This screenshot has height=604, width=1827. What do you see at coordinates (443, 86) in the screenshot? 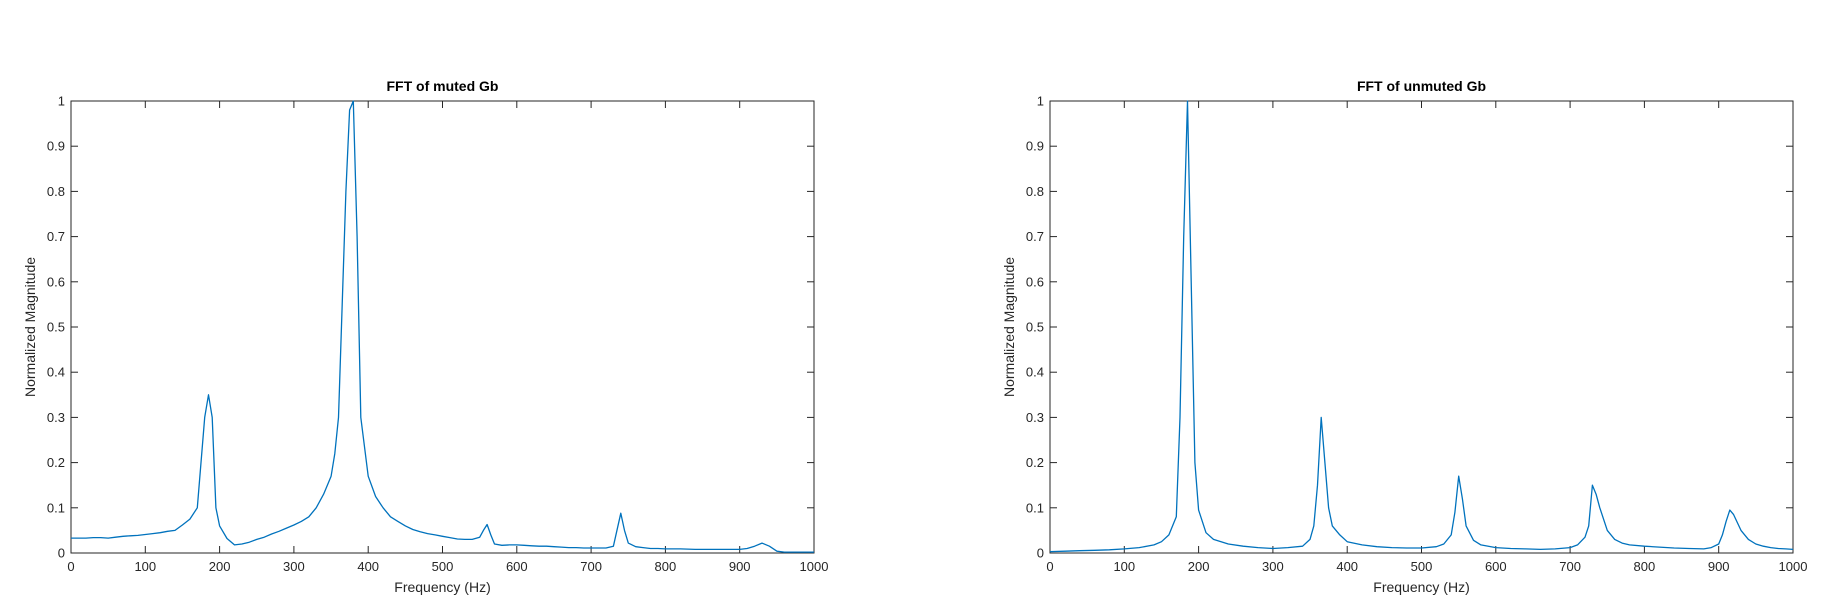
I see `chart-title: FFT of muted Gb` at bounding box center [443, 86].